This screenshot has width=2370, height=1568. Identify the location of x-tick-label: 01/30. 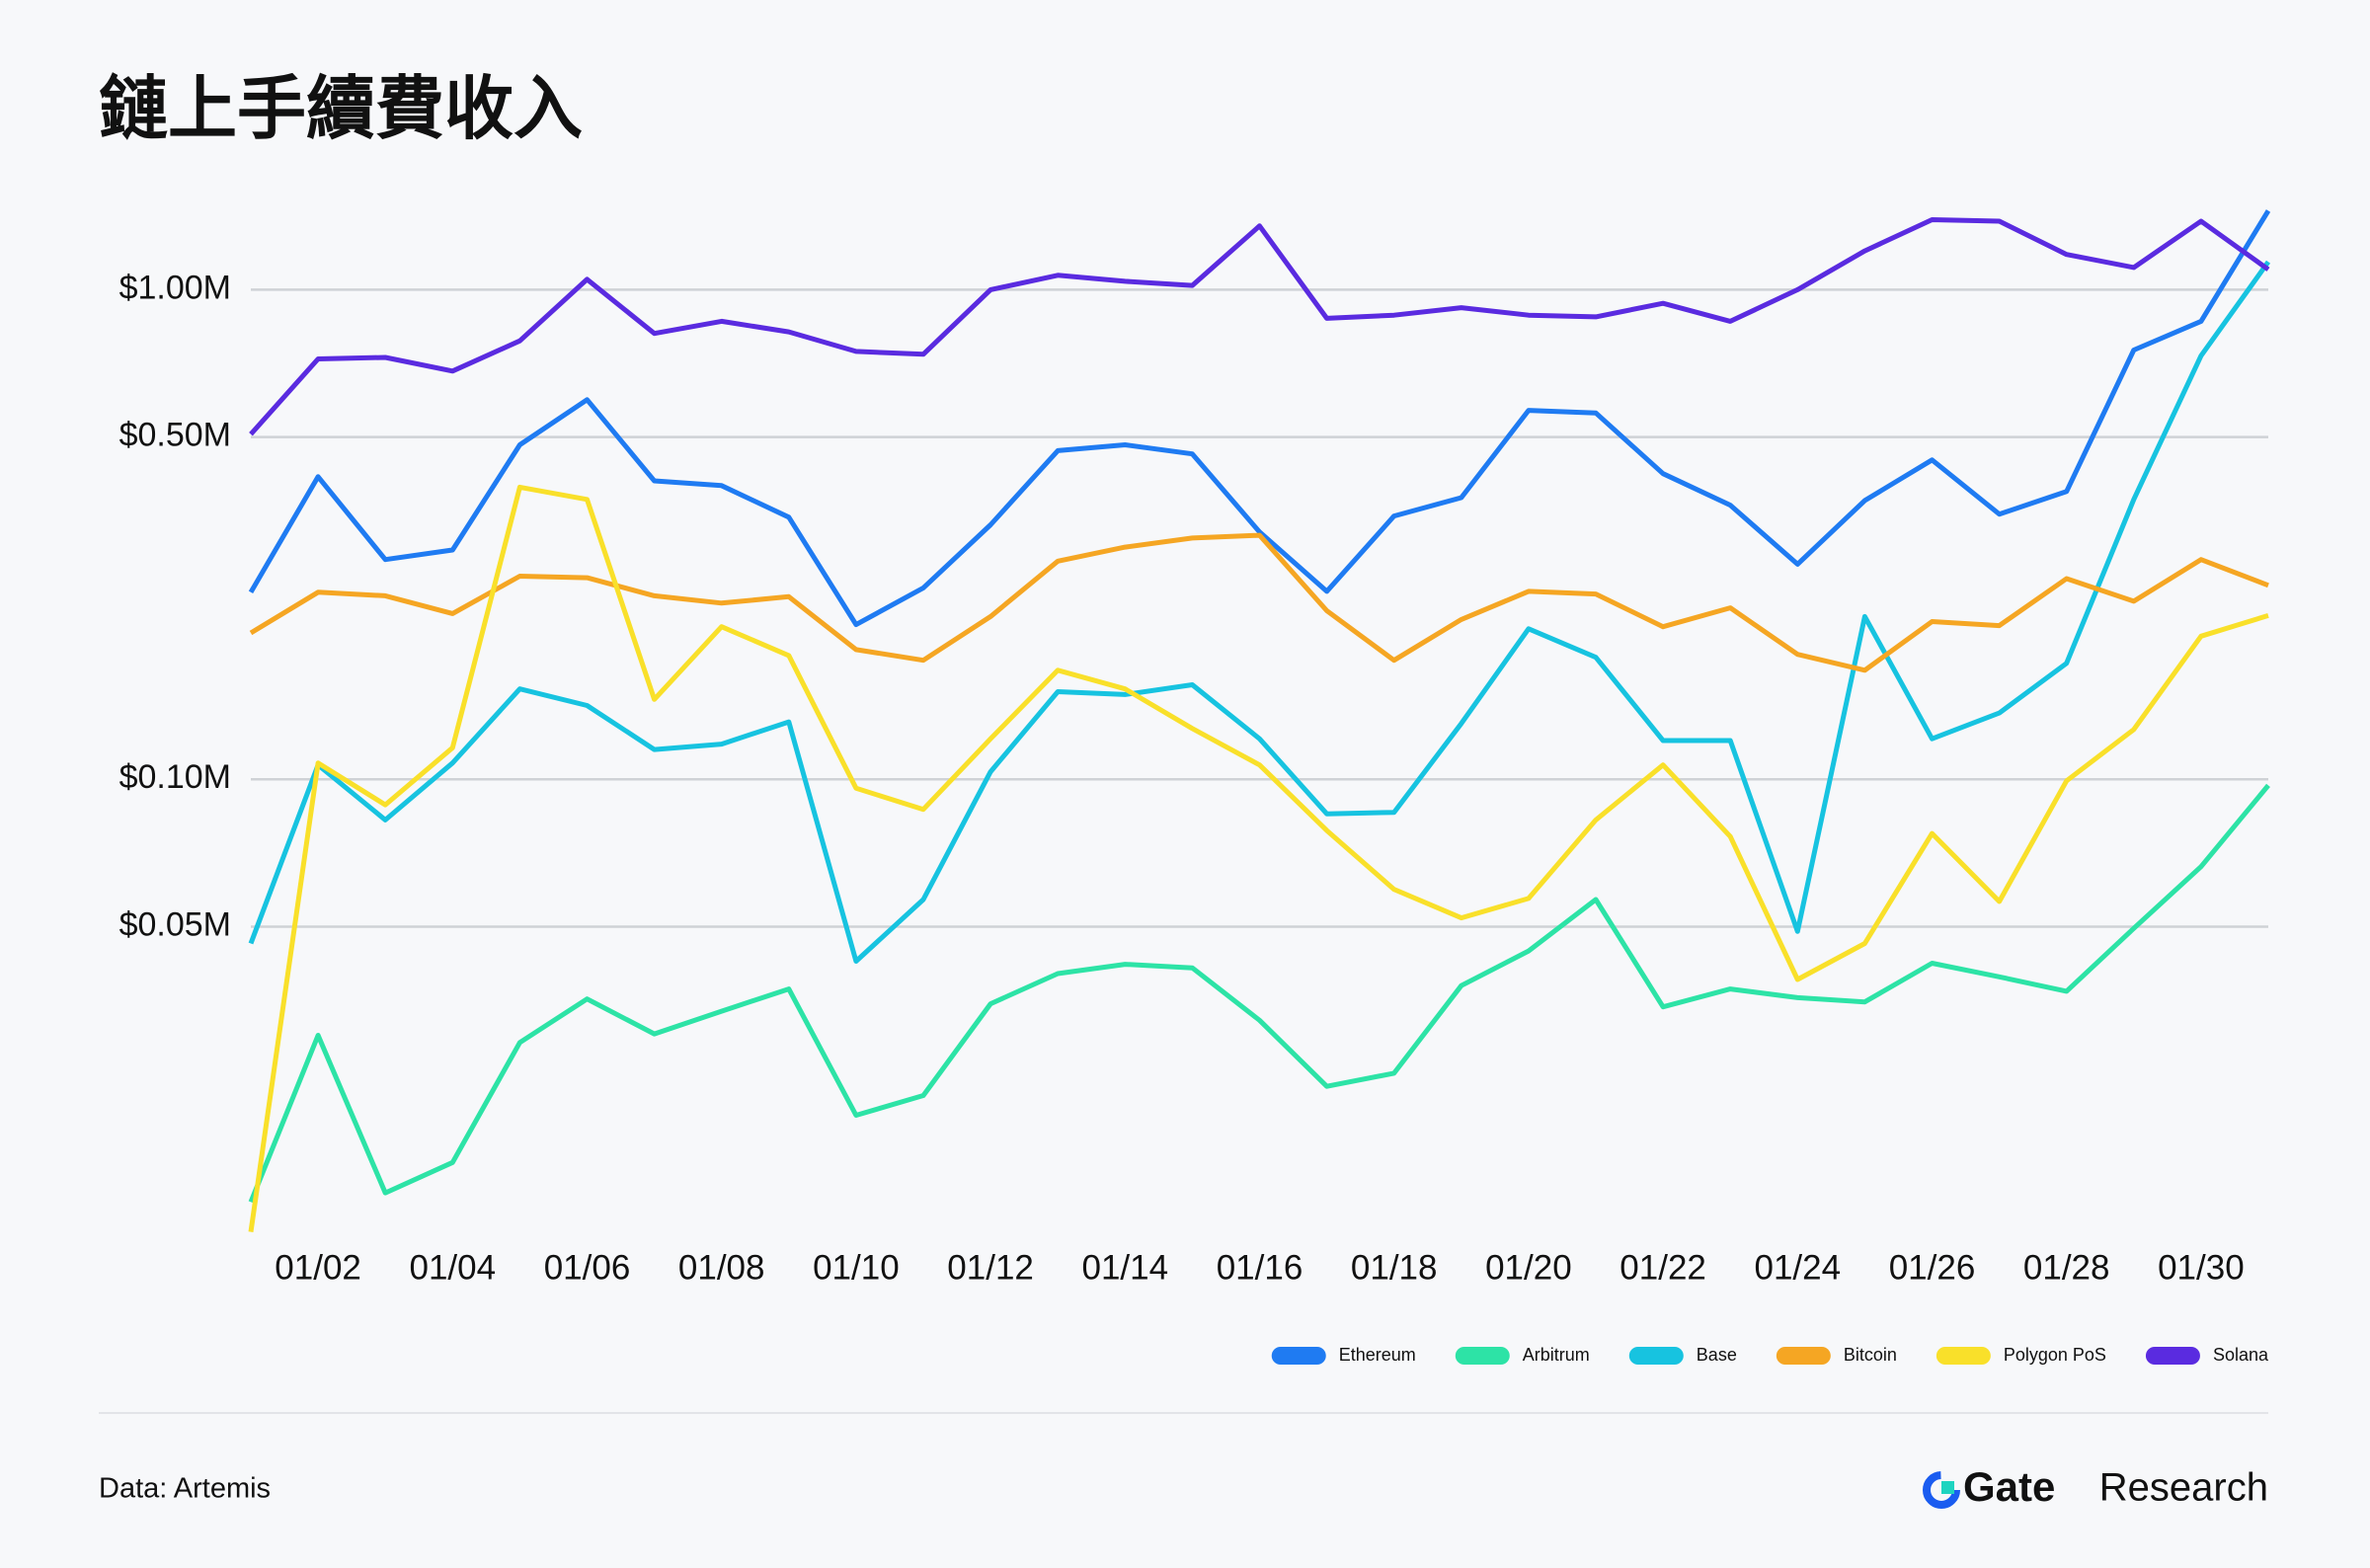
(2202, 1267).